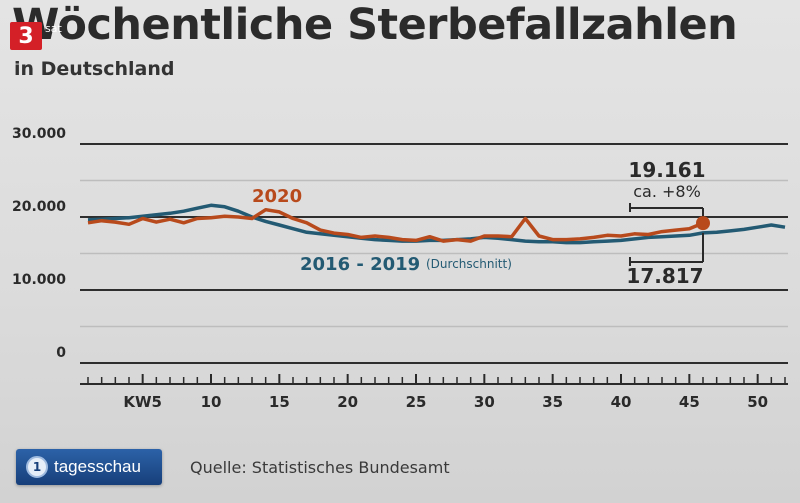  Describe the element at coordinates (347, 402) in the screenshot. I see `x-tick-label: 20` at that location.